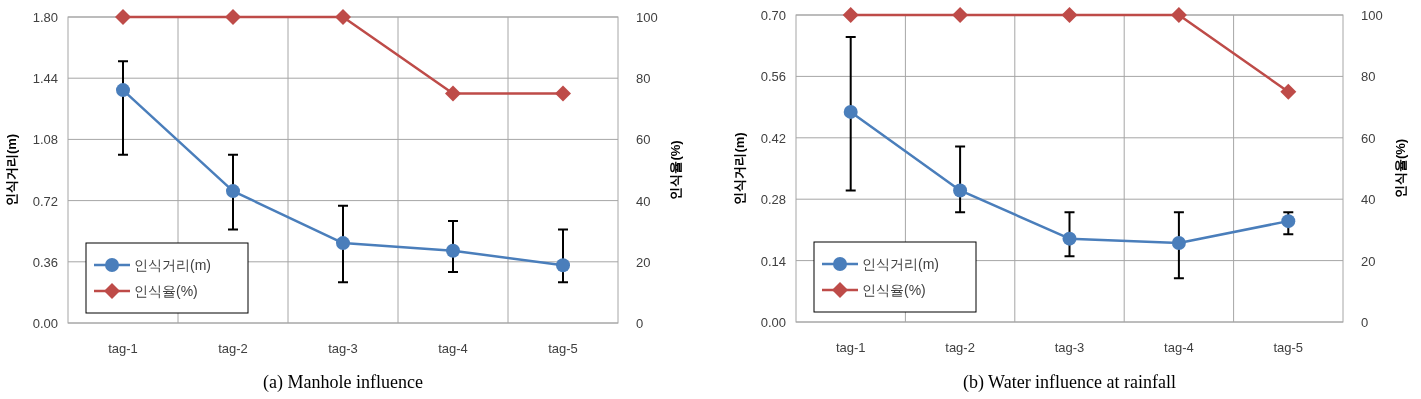 The width and height of the screenshot is (1421, 399). Describe the element at coordinates (45, 17) in the screenshot. I see `y-tick-label: 1.80` at that location.